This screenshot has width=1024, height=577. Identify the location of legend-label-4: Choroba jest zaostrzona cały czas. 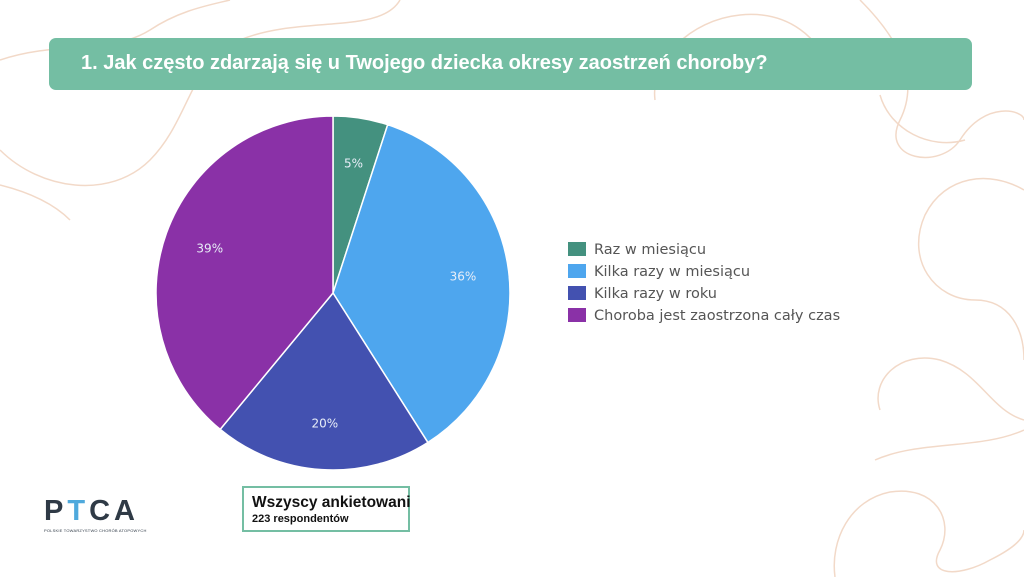
(717, 316).